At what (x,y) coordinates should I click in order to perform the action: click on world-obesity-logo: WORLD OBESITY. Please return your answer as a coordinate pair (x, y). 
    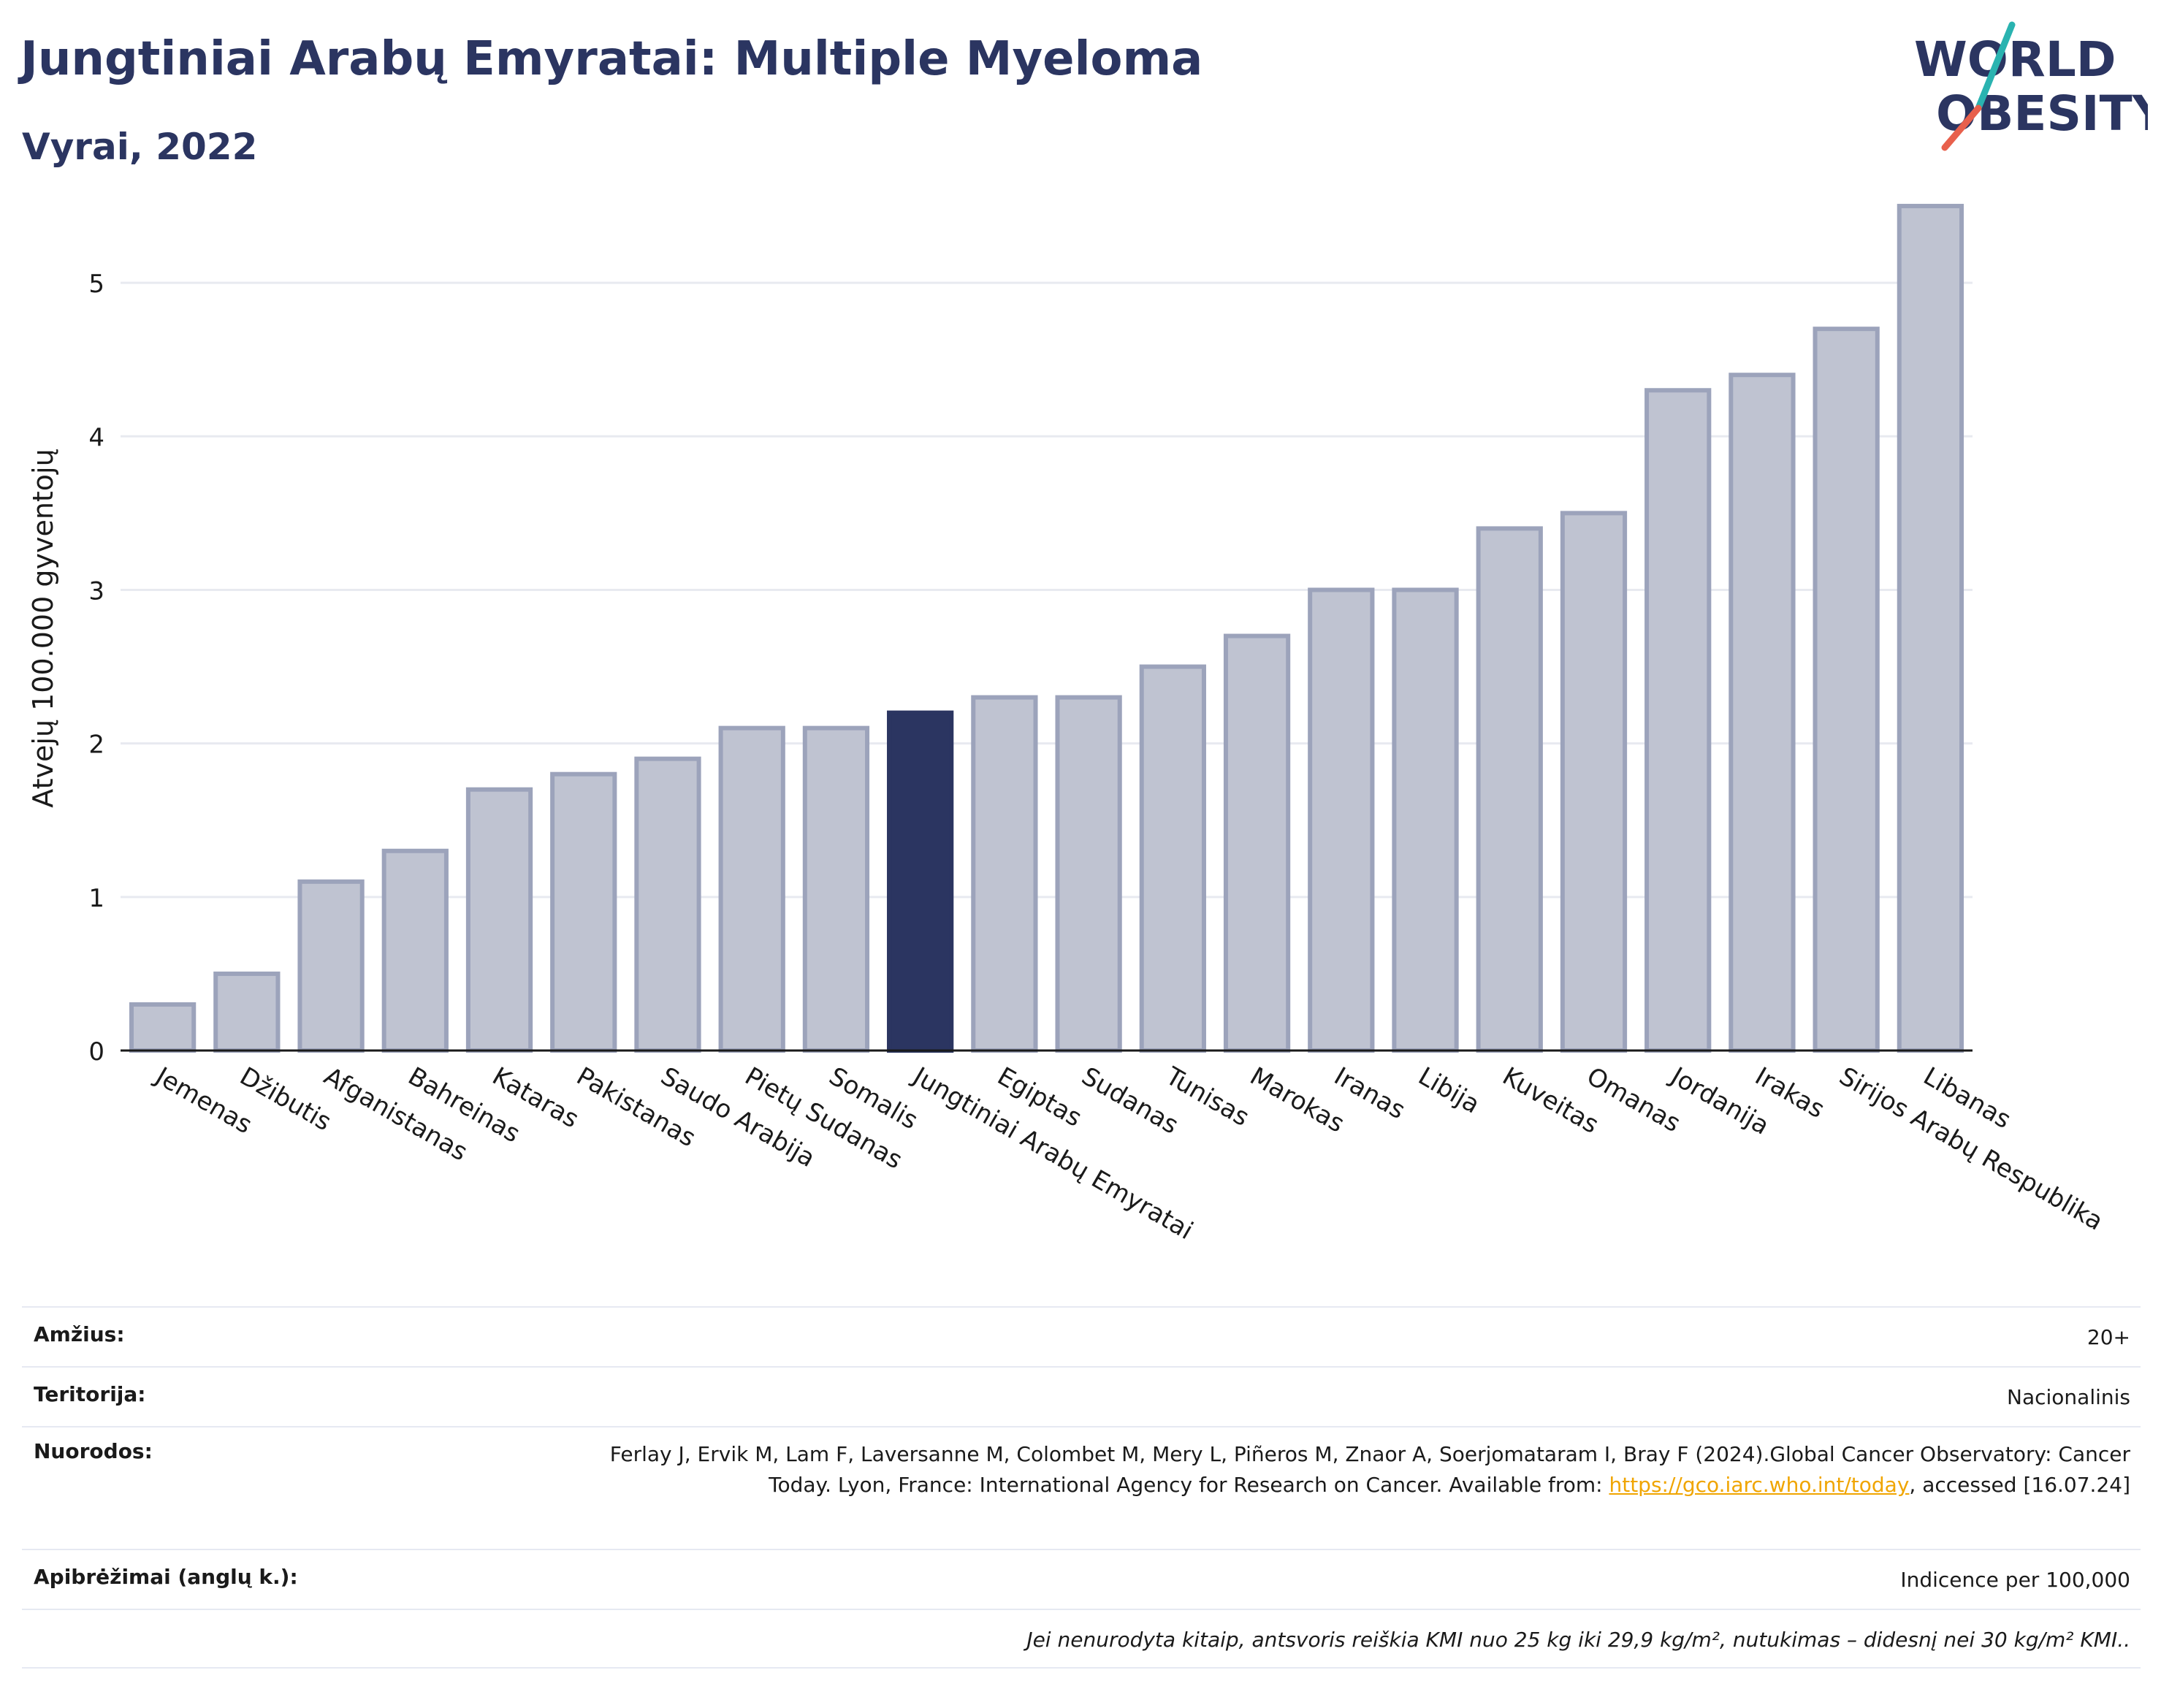
    Looking at the image, I should click on (2031, 86).